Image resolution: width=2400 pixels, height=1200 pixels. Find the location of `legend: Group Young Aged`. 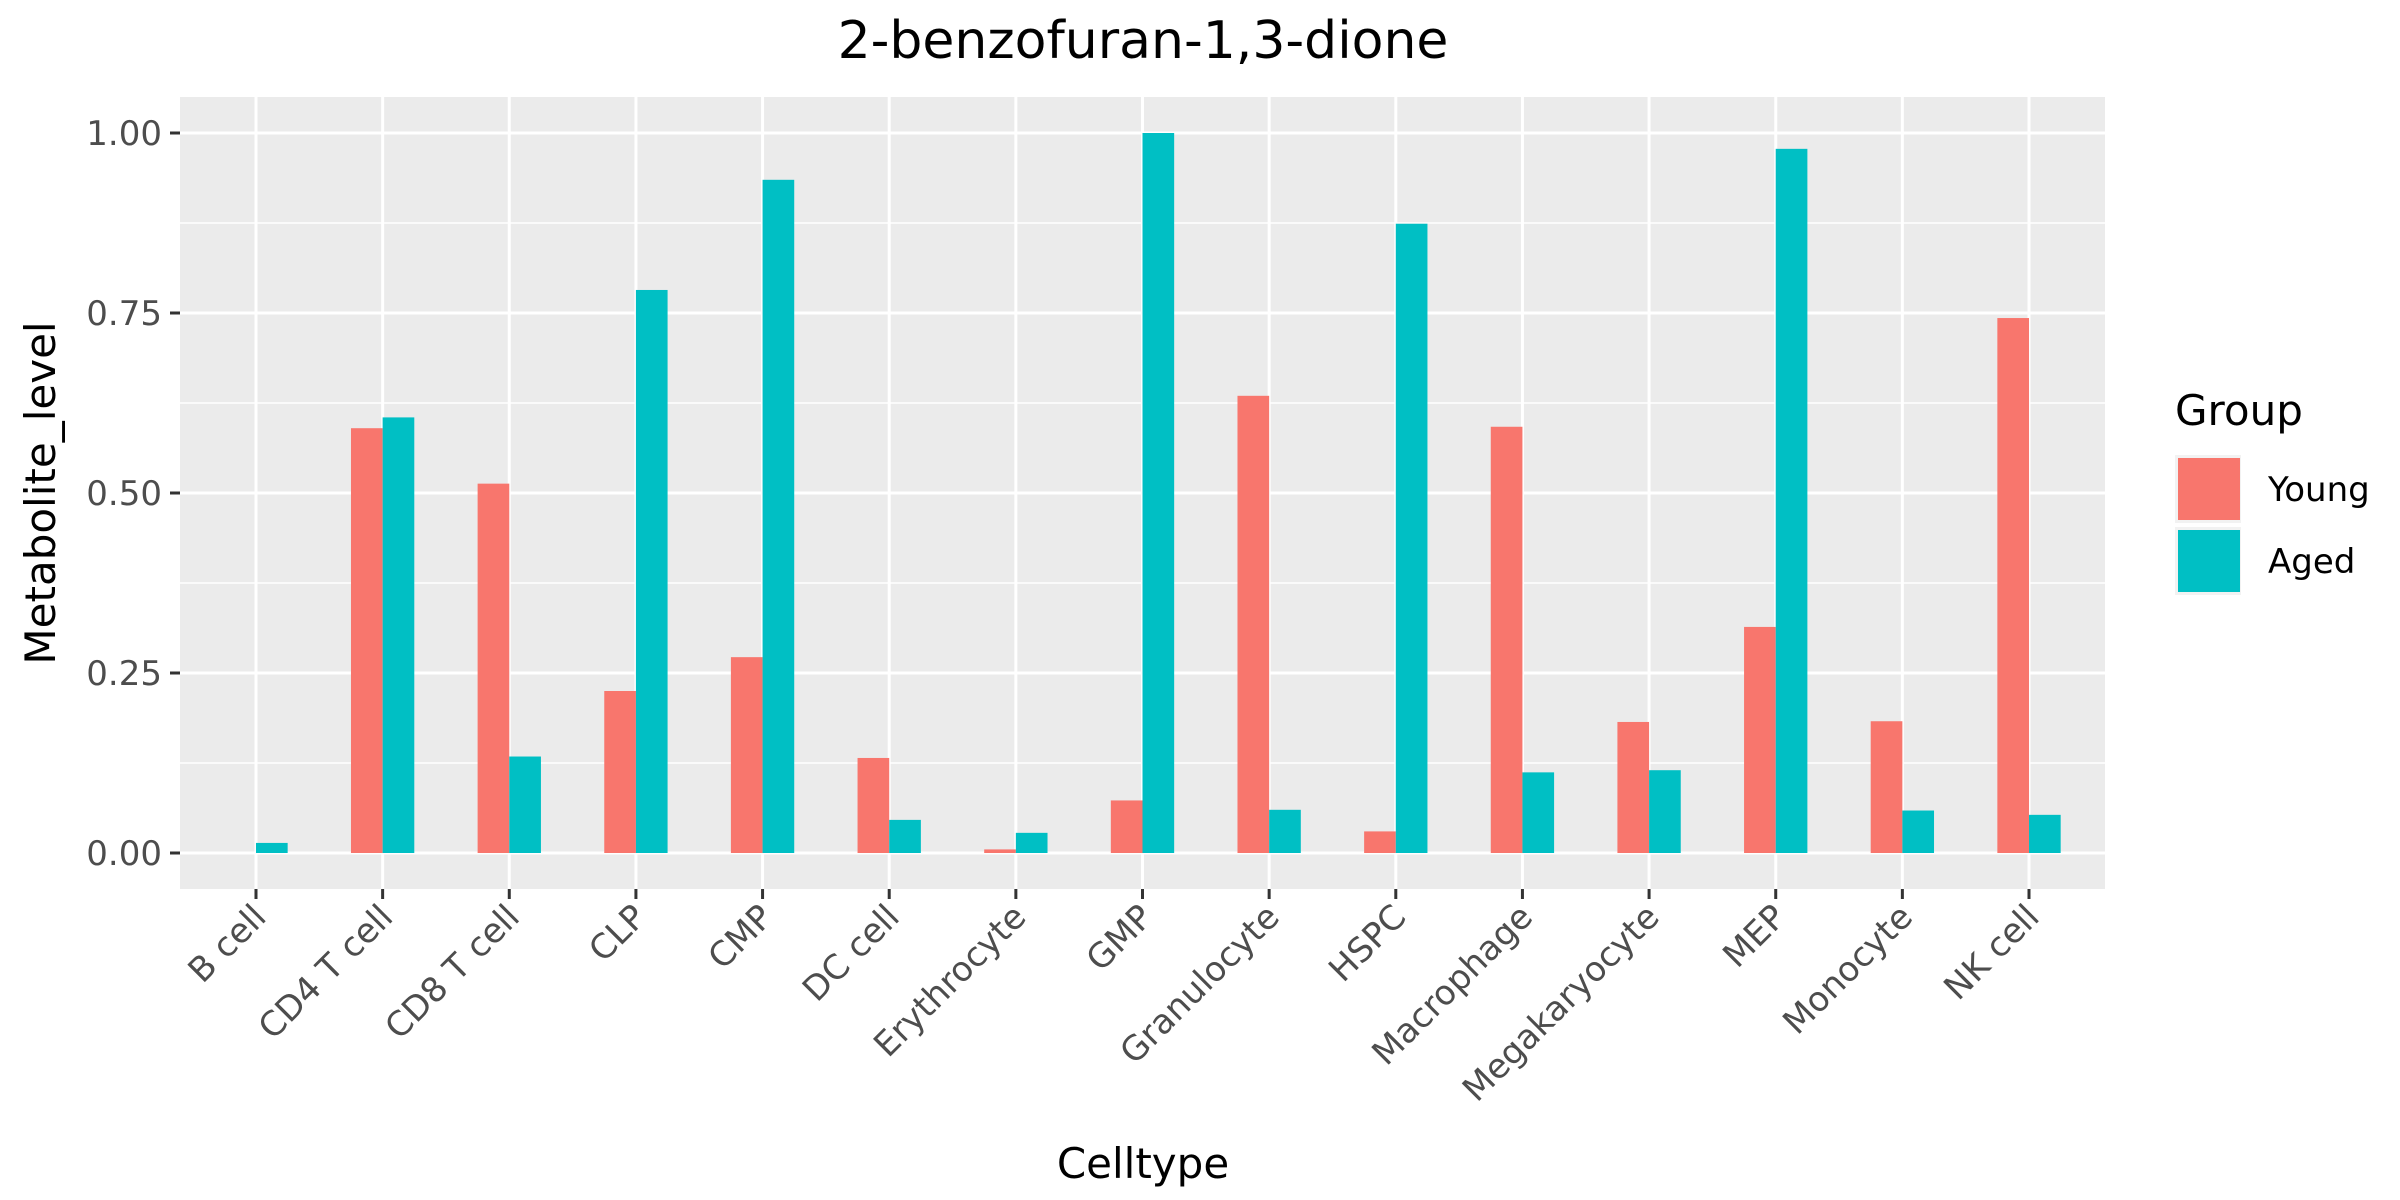

legend: Group Young Aged is located at coordinates (2272, 490).